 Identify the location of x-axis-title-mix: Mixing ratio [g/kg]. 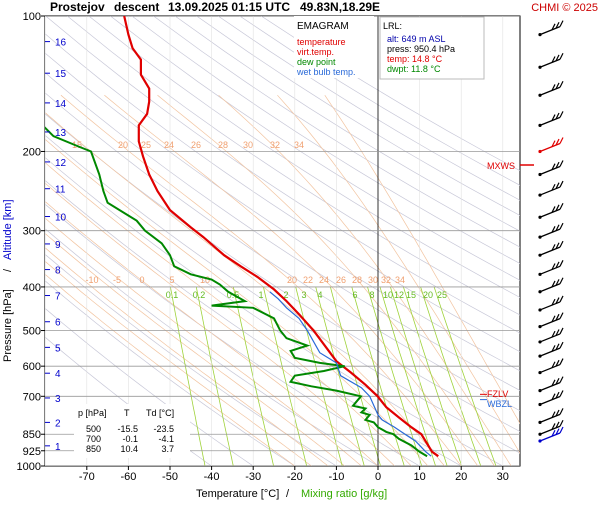
(344, 494).